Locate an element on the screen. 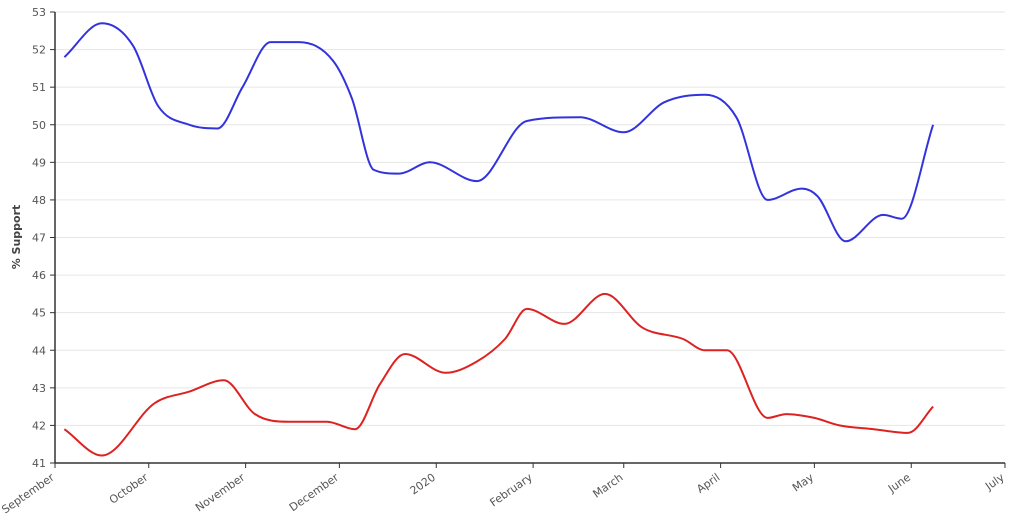 The width and height of the screenshot is (1019, 527). y-tick-label-49: 49 is located at coordinates (39, 162).